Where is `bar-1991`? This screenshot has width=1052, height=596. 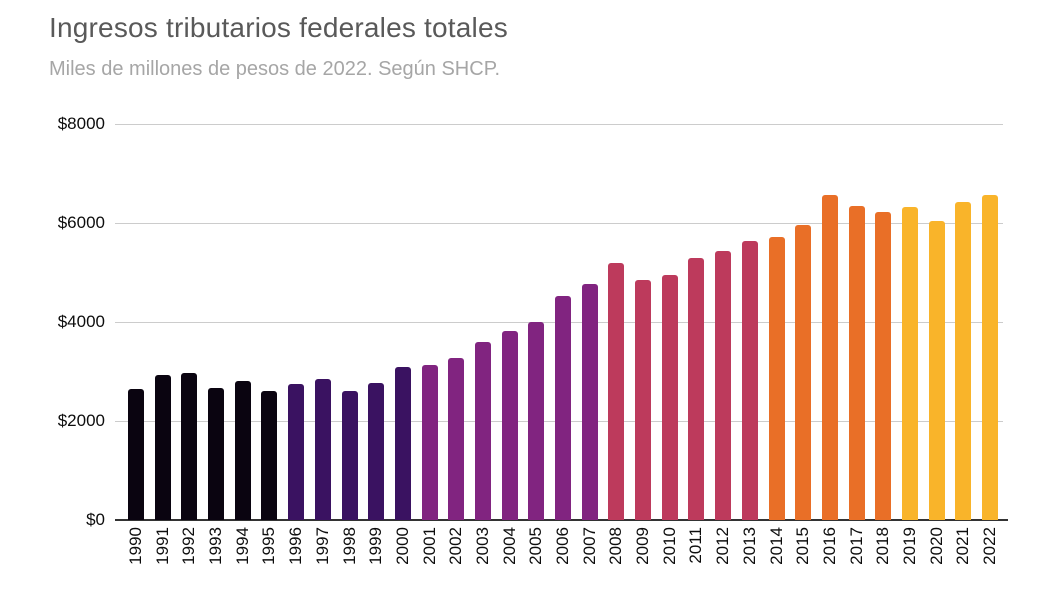 bar-1991 is located at coordinates (162, 447).